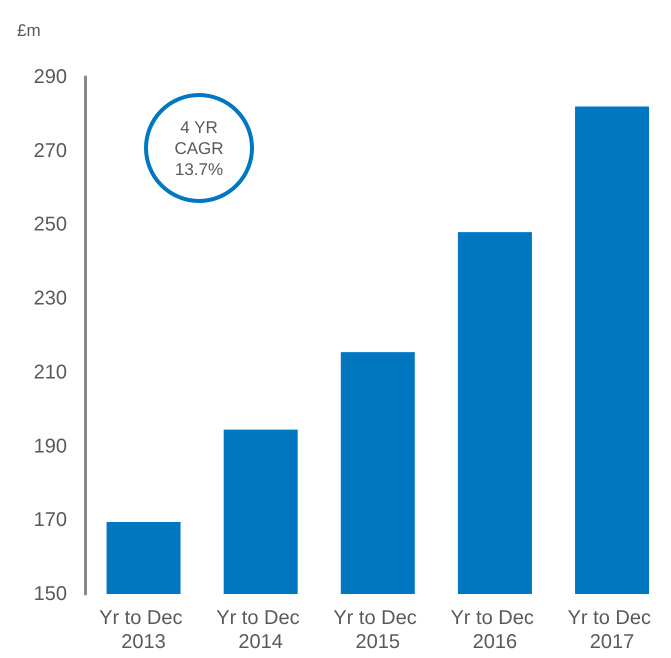 The height and width of the screenshot is (658, 671). What do you see at coordinates (495, 630) in the screenshot?
I see `x-tick-label: Yr to Dec 2016` at bounding box center [495, 630].